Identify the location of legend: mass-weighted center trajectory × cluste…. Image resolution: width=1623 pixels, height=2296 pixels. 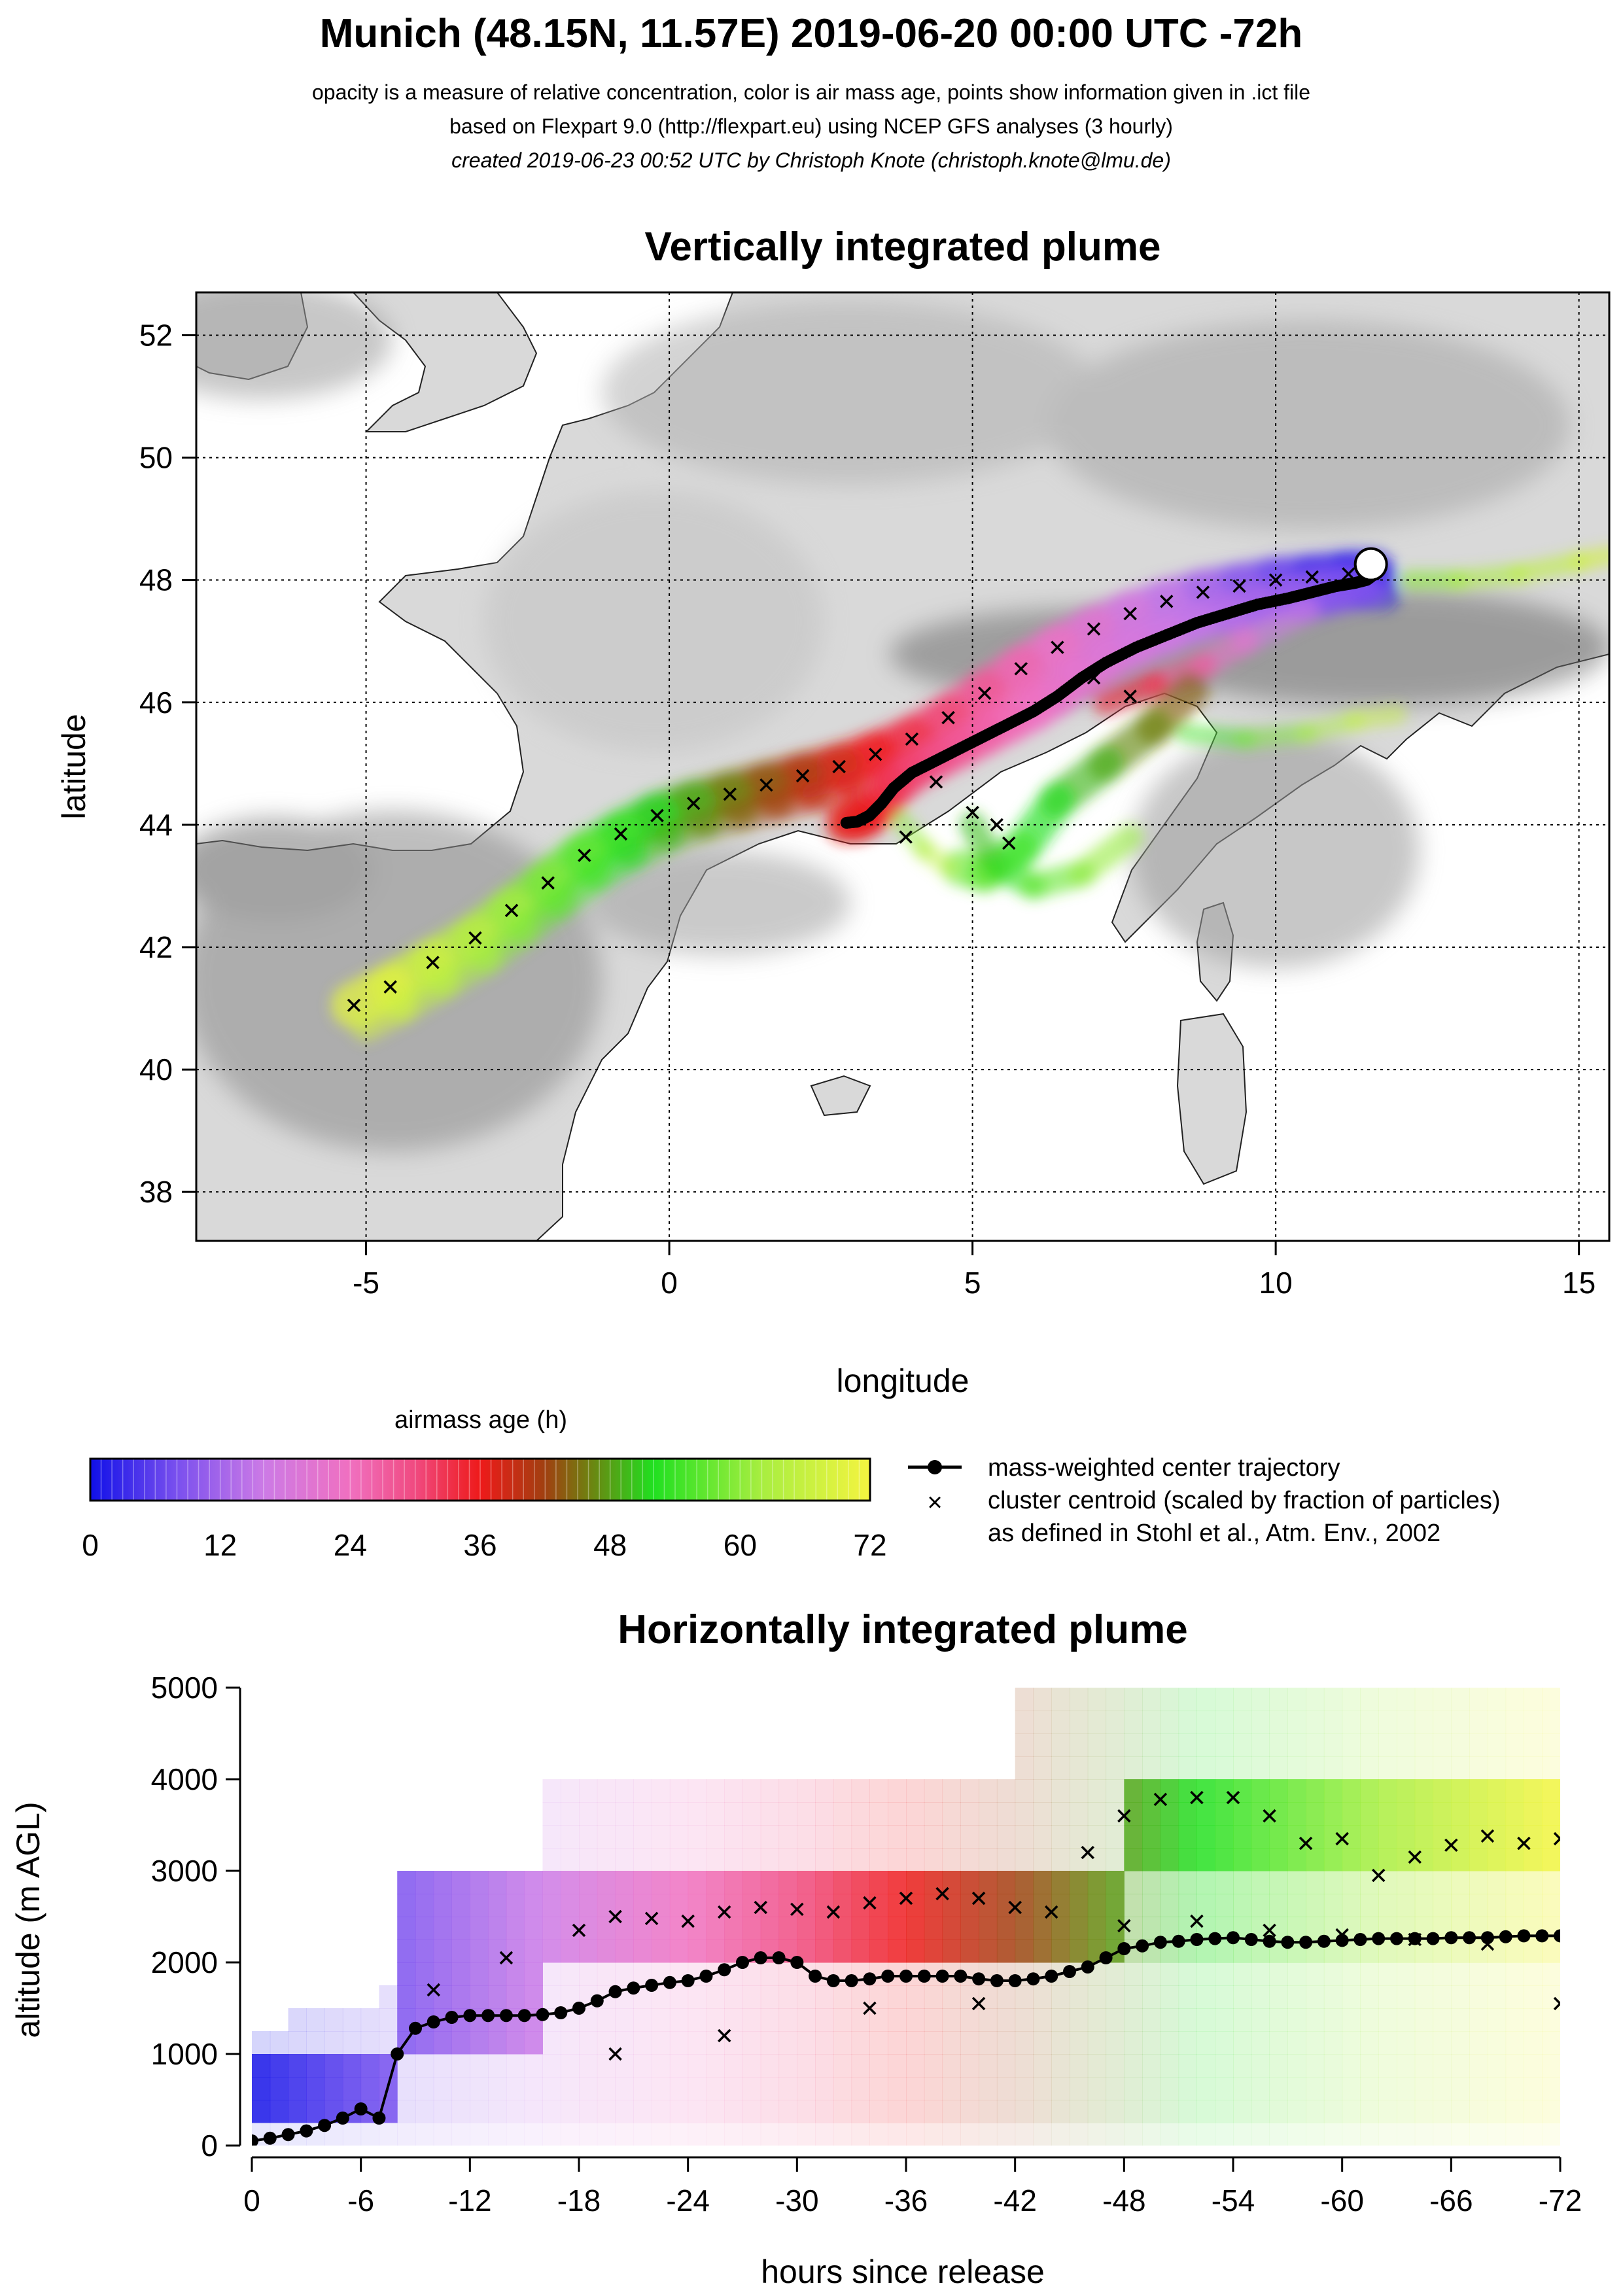
(1205, 1500).